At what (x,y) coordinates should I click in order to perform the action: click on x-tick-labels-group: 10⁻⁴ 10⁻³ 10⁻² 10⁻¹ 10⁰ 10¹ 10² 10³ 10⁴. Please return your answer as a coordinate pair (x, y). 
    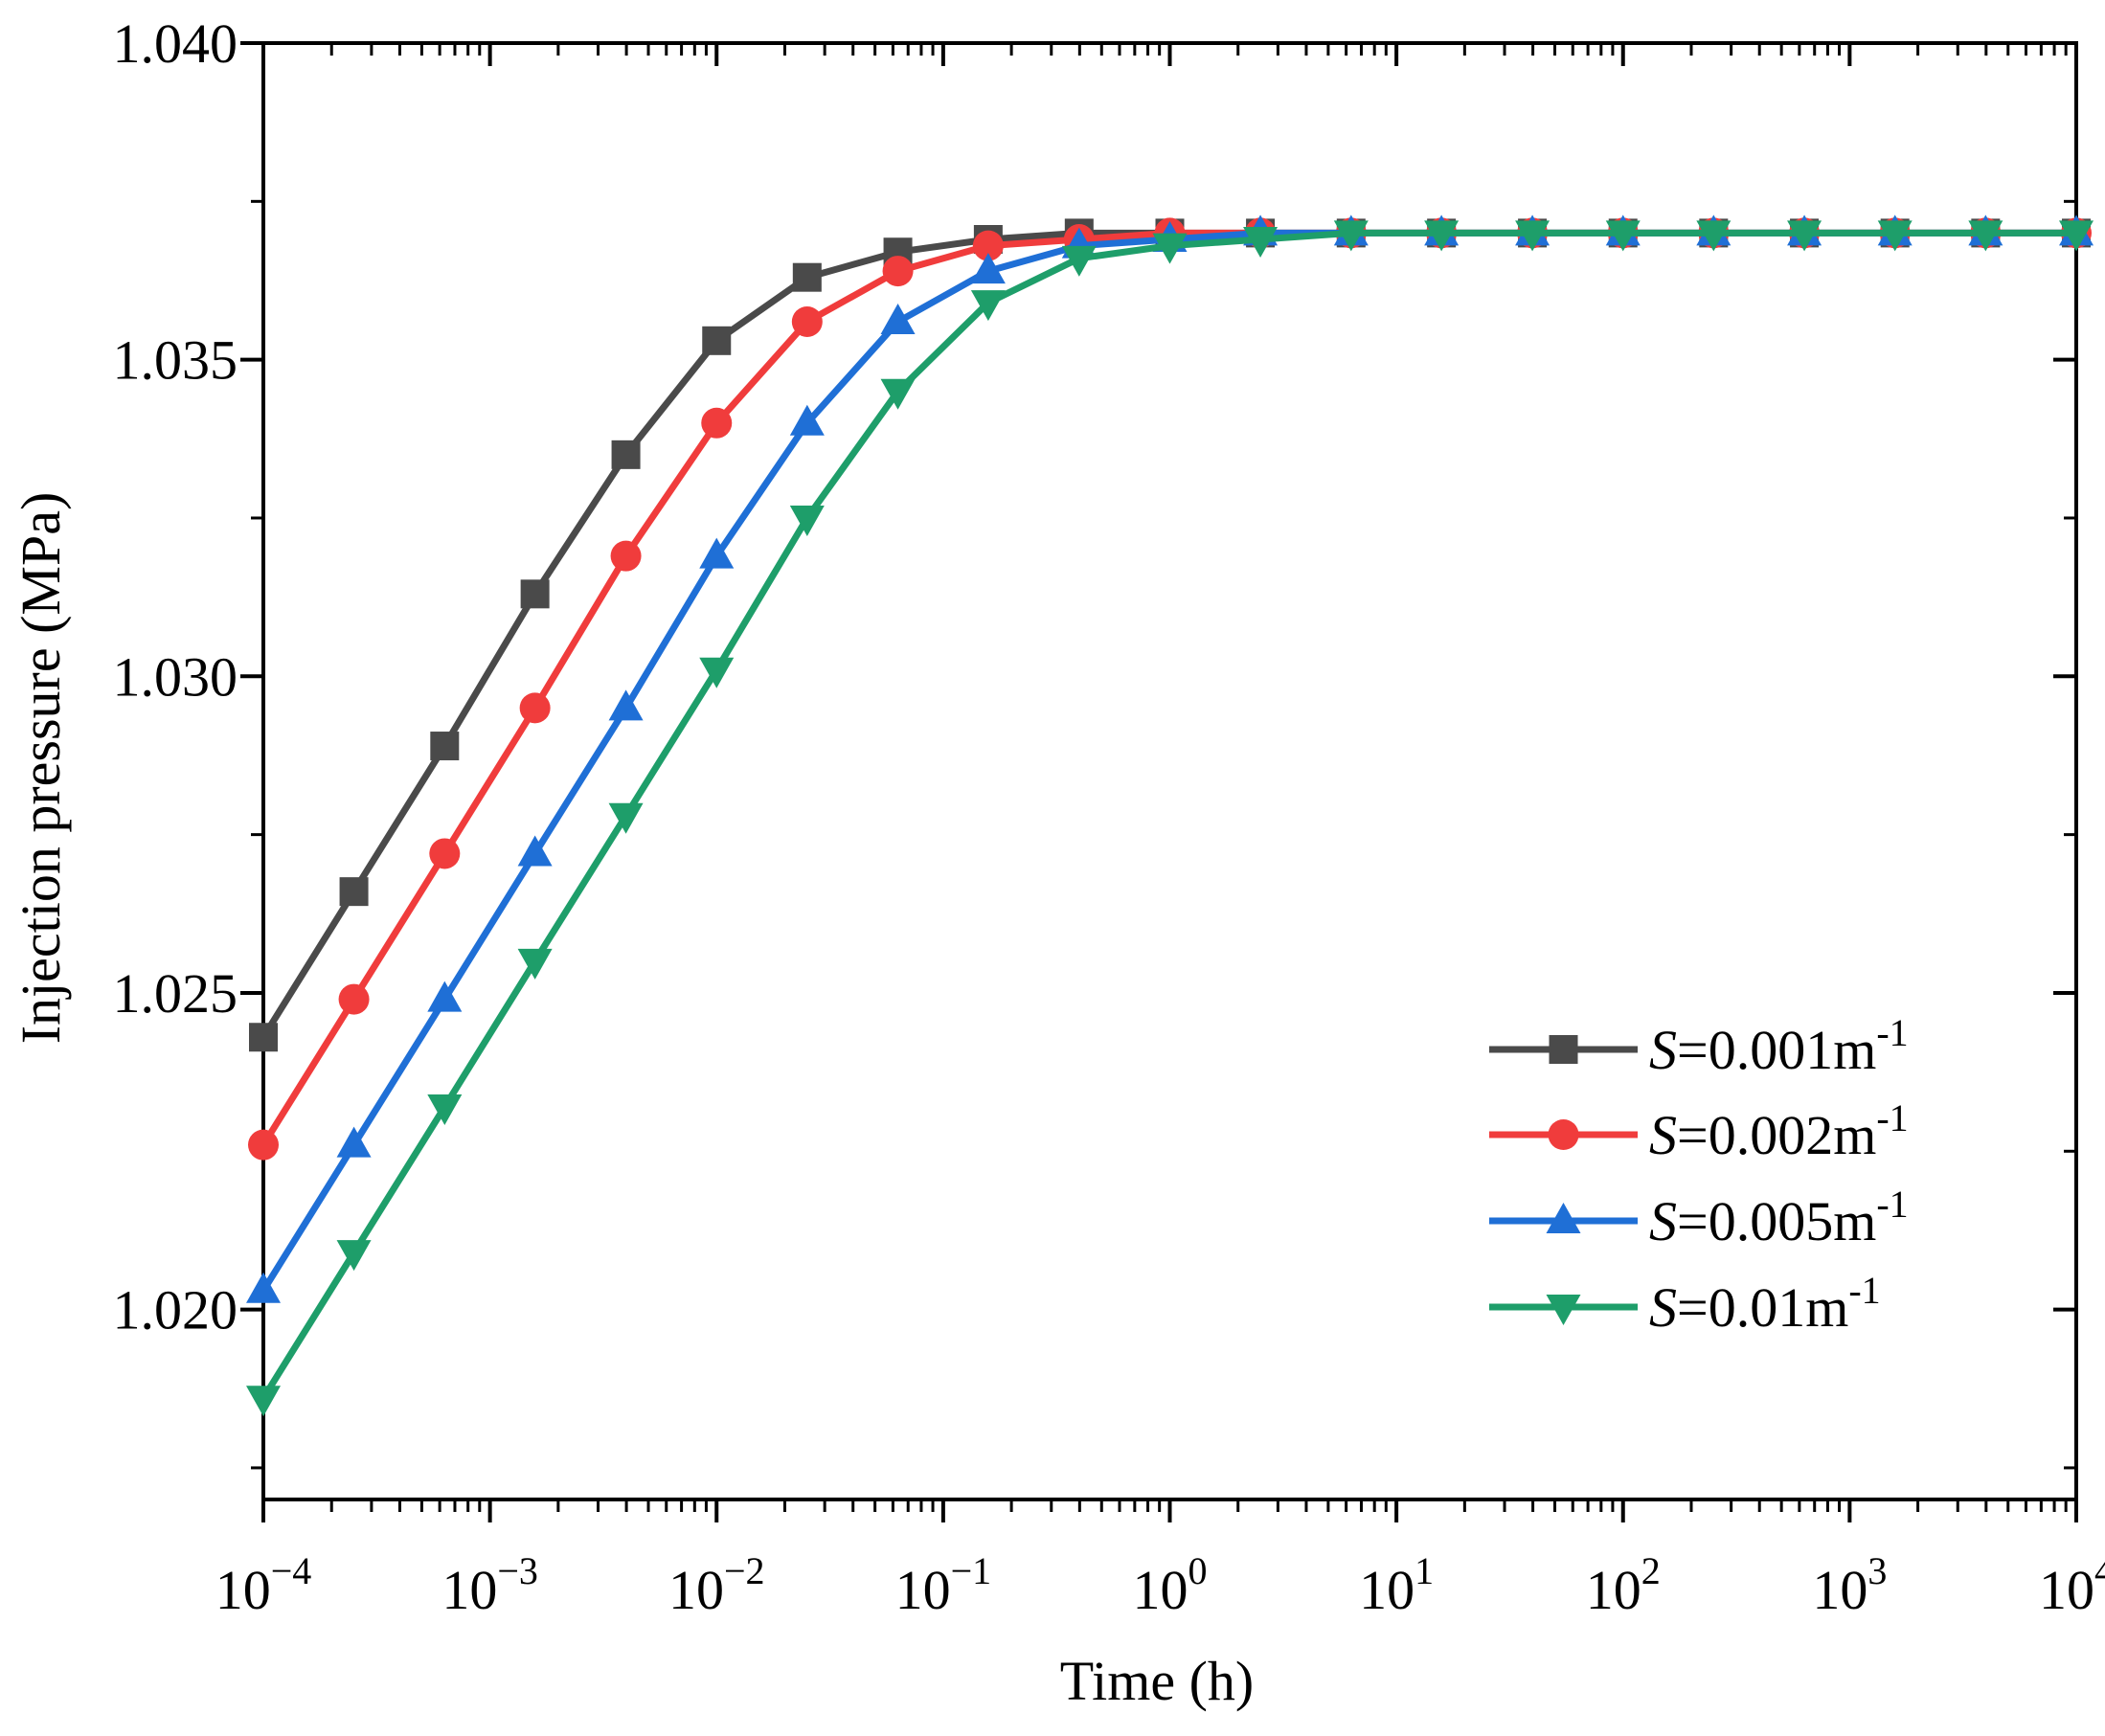
    Looking at the image, I should click on (1160, 1585).